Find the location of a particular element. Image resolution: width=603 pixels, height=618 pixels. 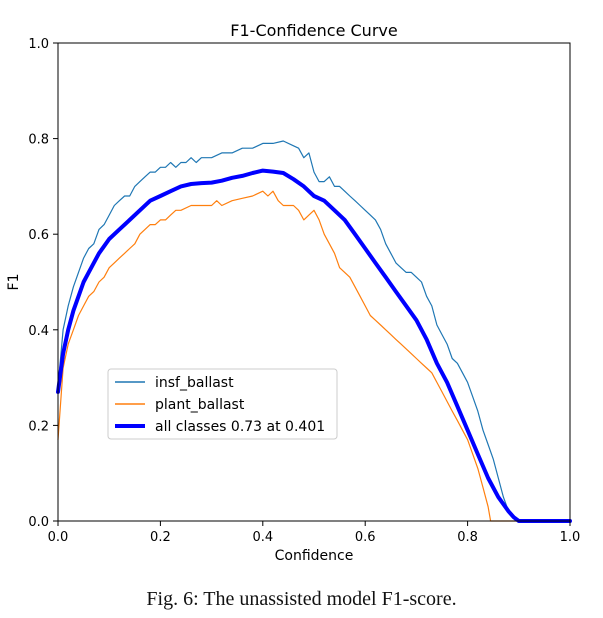

x-tick-label: 0.0 is located at coordinates (58, 537).